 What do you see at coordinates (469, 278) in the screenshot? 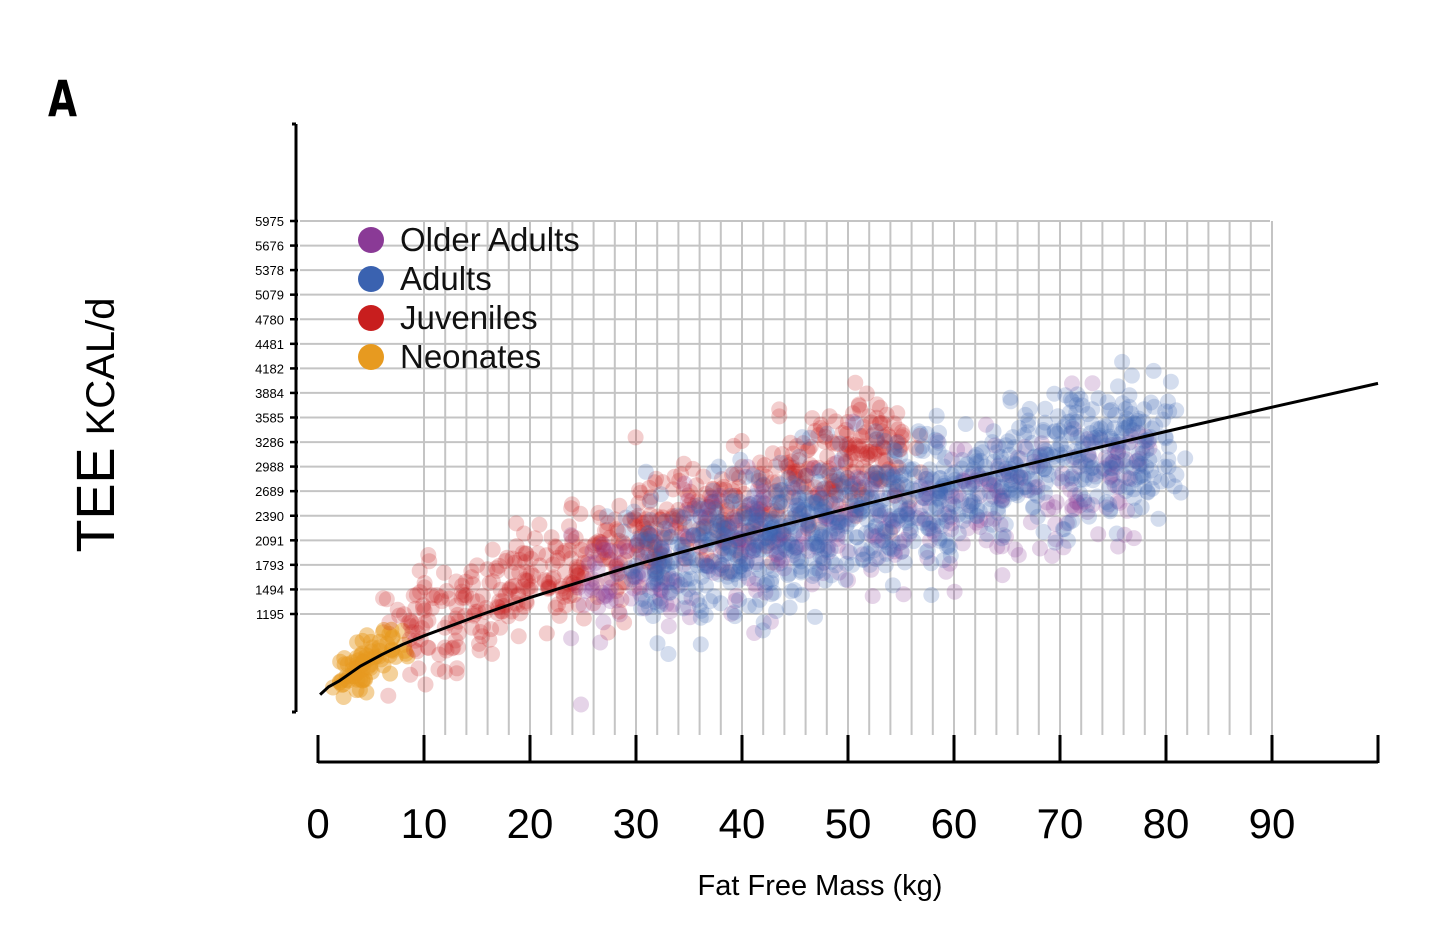
I see `legend-item-adults: Adults` at bounding box center [469, 278].